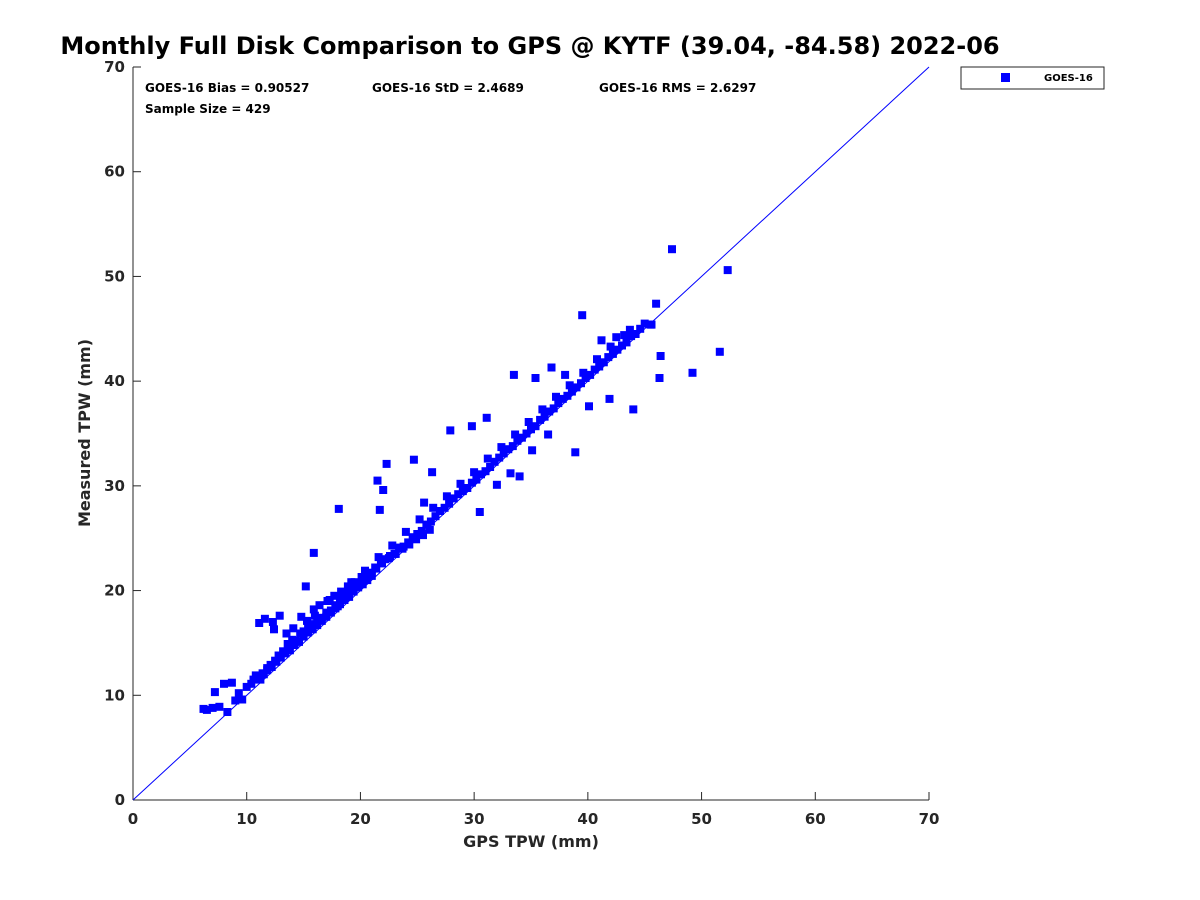 The width and height of the screenshot is (1200, 900). Describe the element at coordinates (531, 841) in the screenshot. I see `x-axis-label: GPS TPW (mm)` at that location.